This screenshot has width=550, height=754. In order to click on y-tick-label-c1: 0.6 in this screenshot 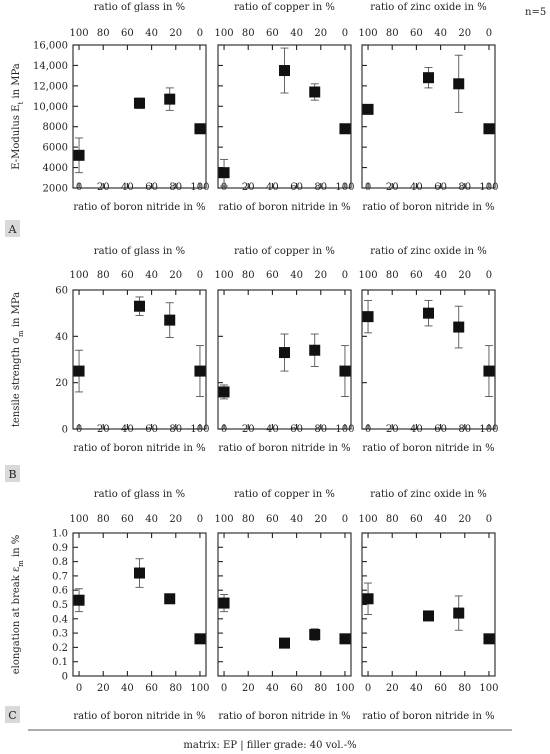, I will do `click(60, 591)`.